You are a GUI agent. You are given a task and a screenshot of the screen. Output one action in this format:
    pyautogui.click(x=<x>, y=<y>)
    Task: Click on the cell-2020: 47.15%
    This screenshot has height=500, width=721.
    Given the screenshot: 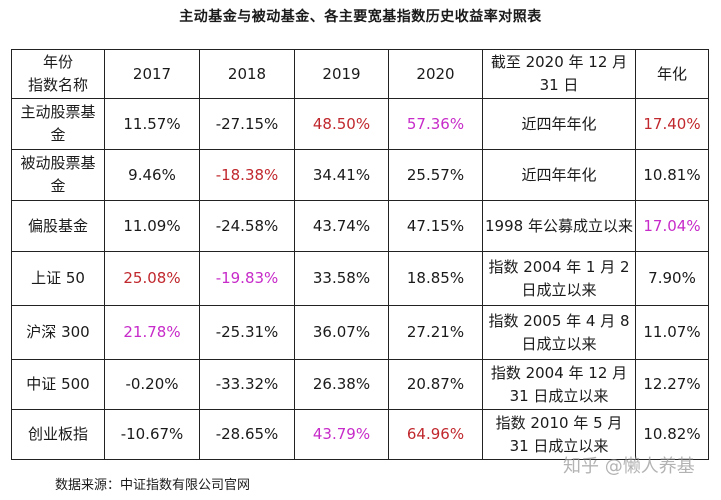 What is the action you would take?
    pyautogui.click(x=435, y=226)
    